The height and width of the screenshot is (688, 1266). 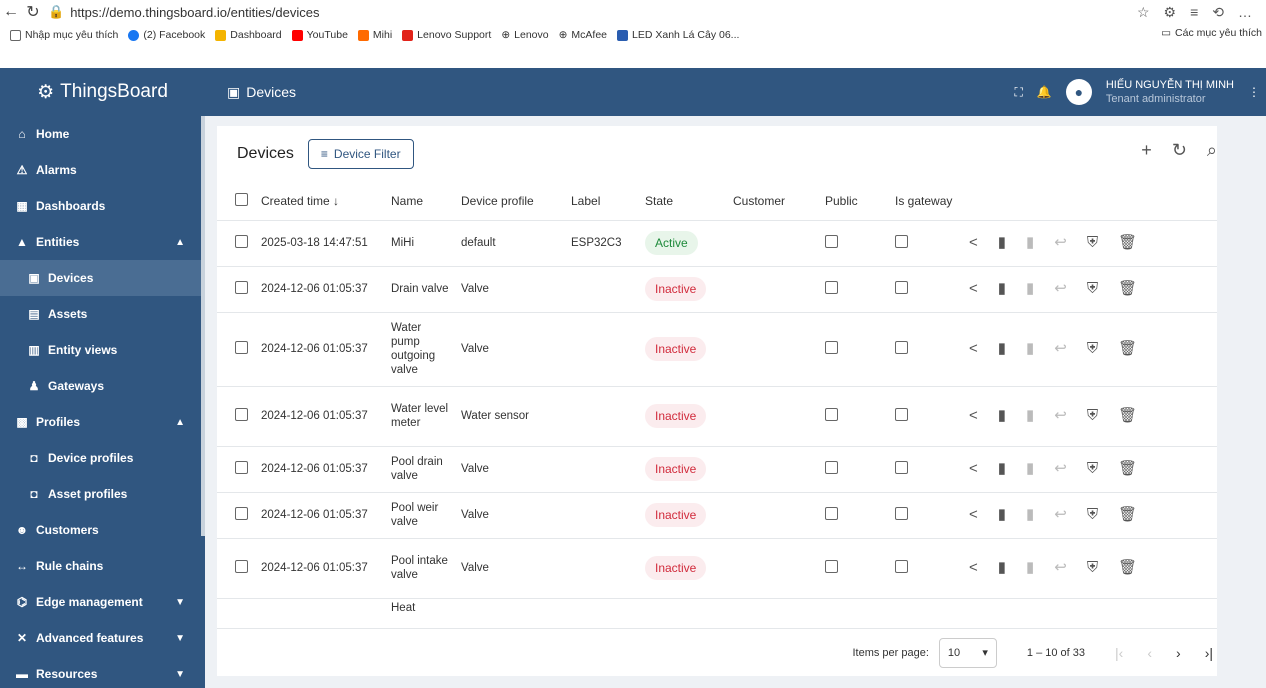 What do you see at coordinates (11, 11) in the screenshot?
I see `back-icon: ←` at bounding box center [11, 11].